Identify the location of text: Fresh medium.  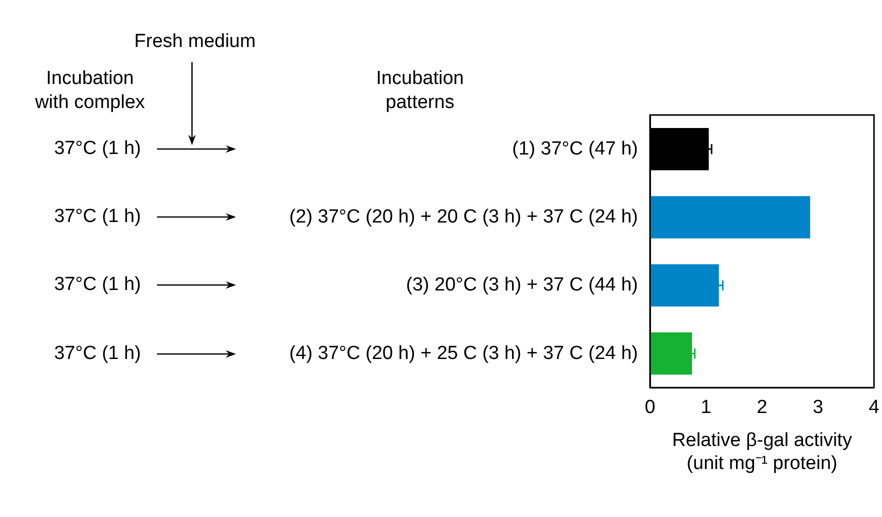
(195, 42).